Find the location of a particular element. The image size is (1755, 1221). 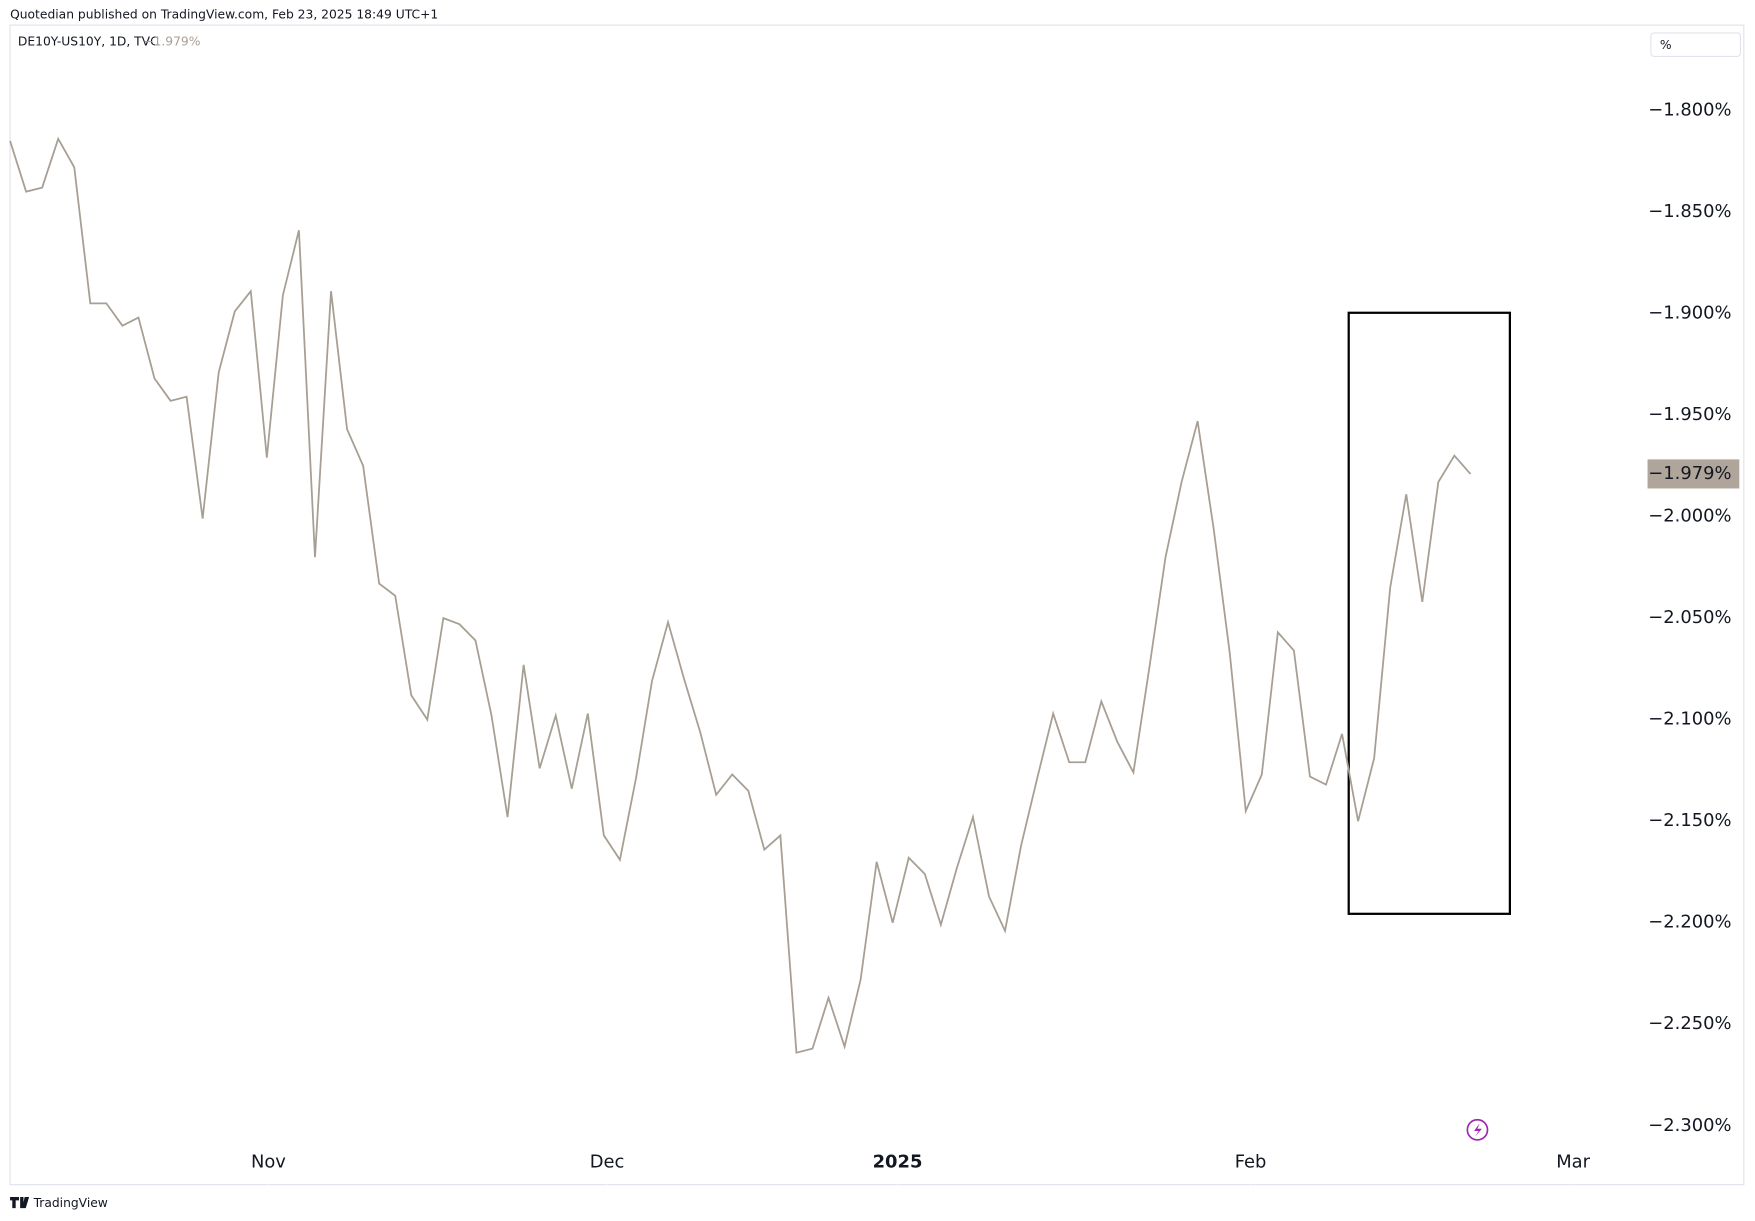

price-label-bg is located at coordinates (1693, 474).